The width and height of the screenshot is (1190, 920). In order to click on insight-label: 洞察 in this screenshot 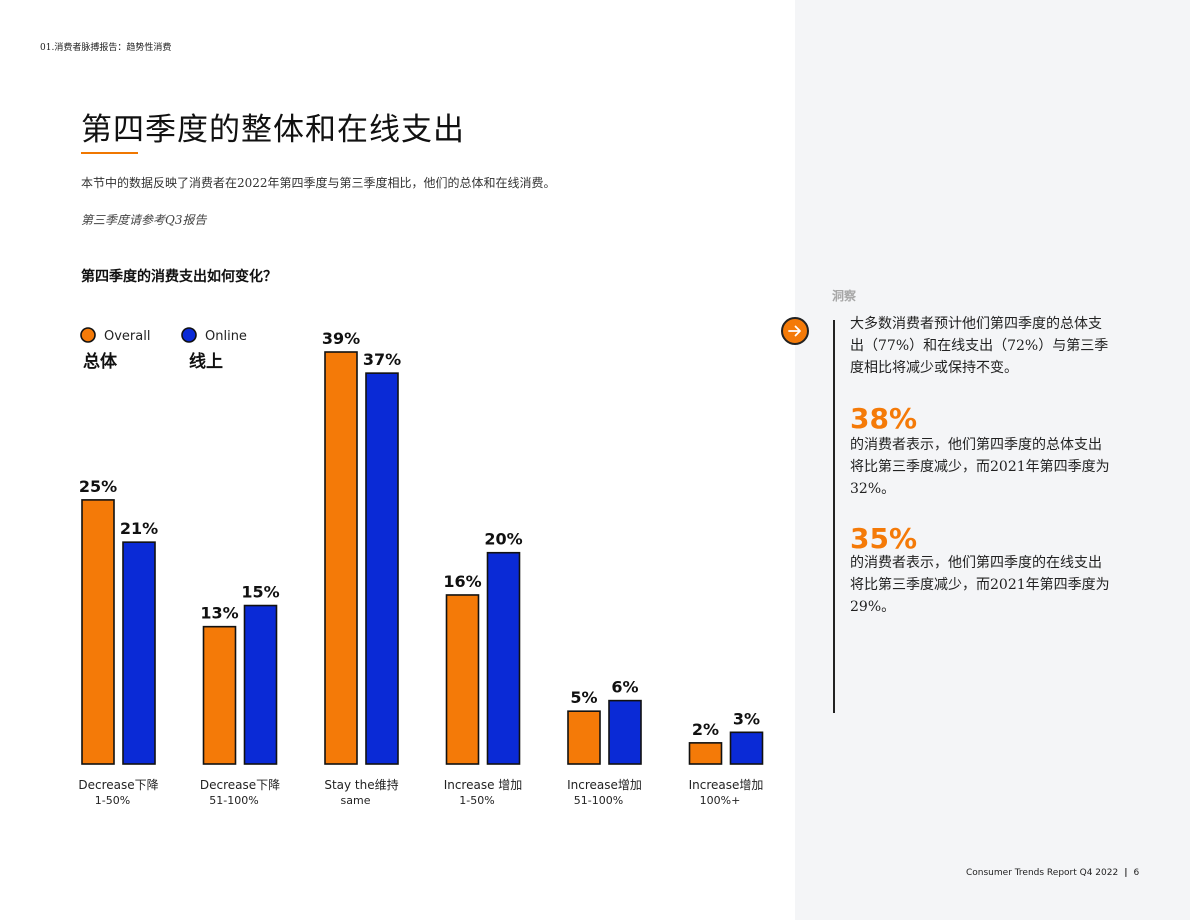, I will do `click(844, 296)`.